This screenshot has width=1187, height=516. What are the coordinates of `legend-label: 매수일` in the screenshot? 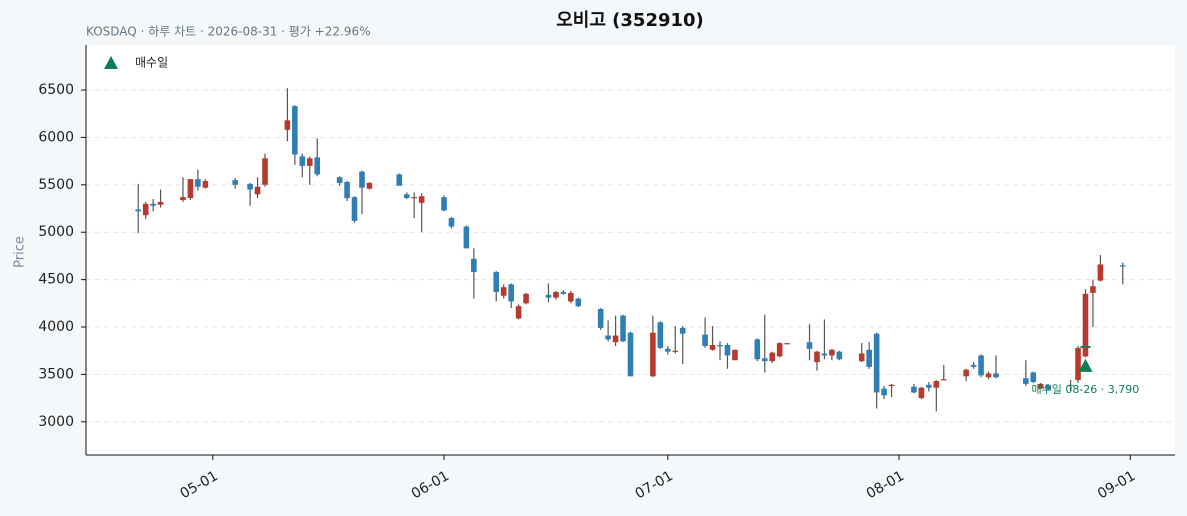 It's located at (151, 63).